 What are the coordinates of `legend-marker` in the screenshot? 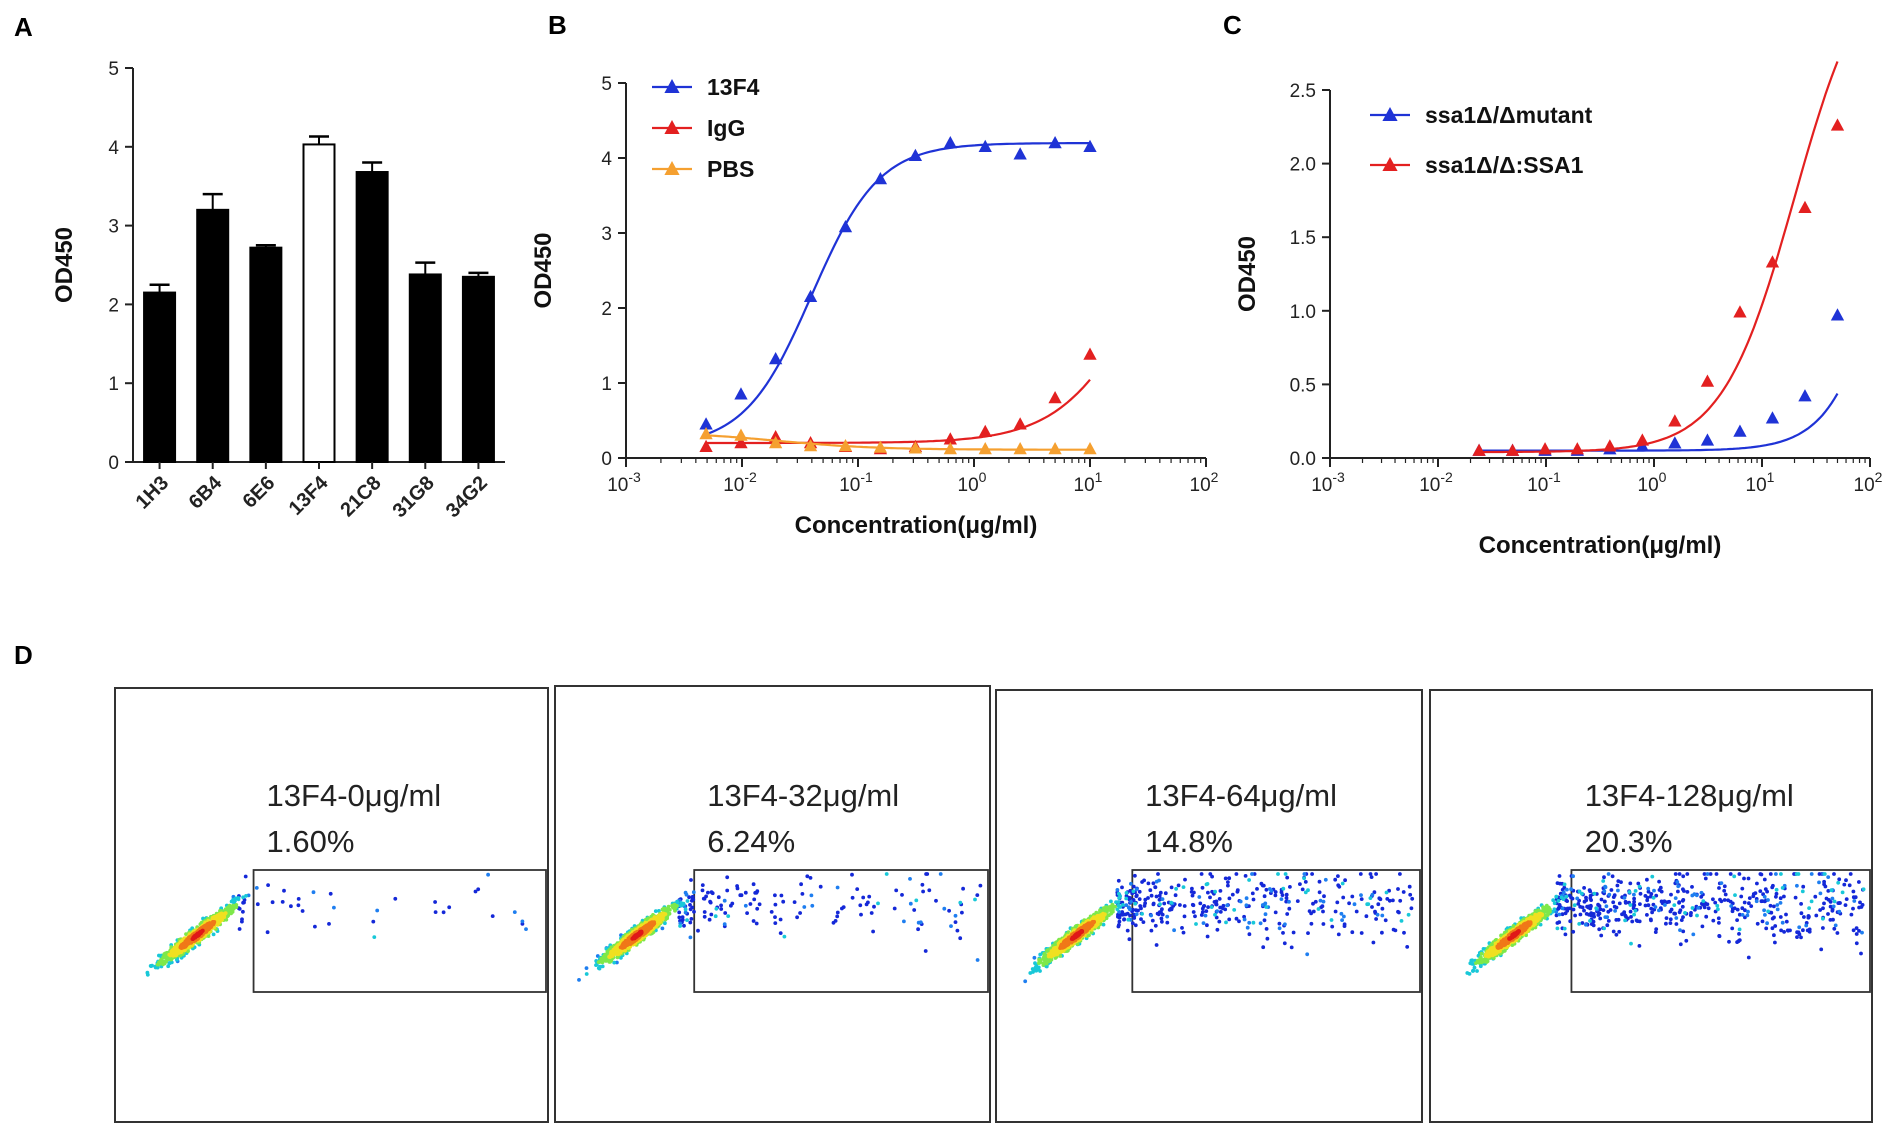 It's located at (1390, 164).